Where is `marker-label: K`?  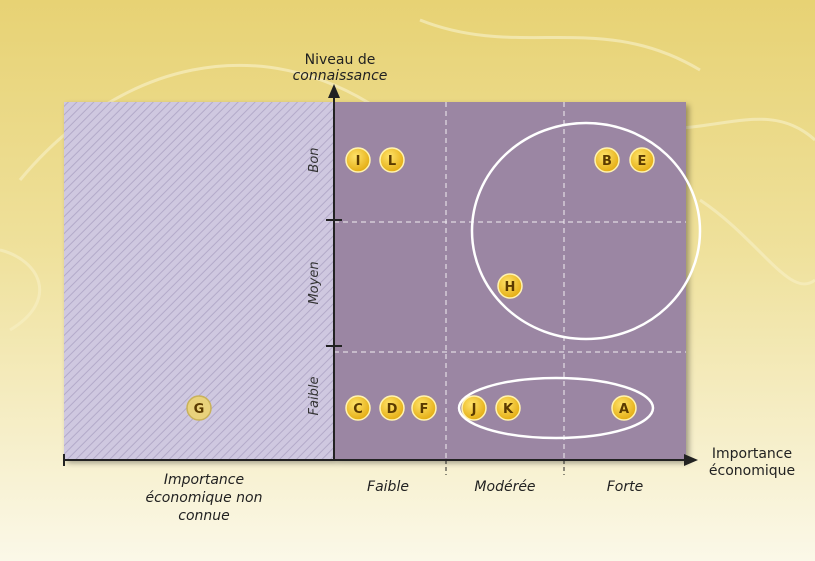
marker-label: K is located at coordinates (508, 409).